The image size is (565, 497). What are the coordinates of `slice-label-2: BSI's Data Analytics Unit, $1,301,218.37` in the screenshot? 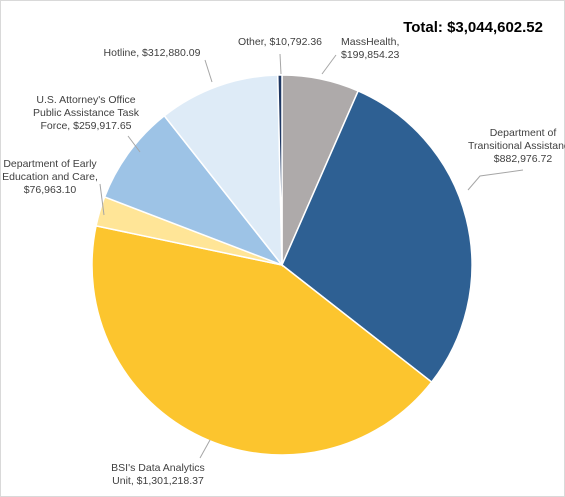 It's located at (158, 474).